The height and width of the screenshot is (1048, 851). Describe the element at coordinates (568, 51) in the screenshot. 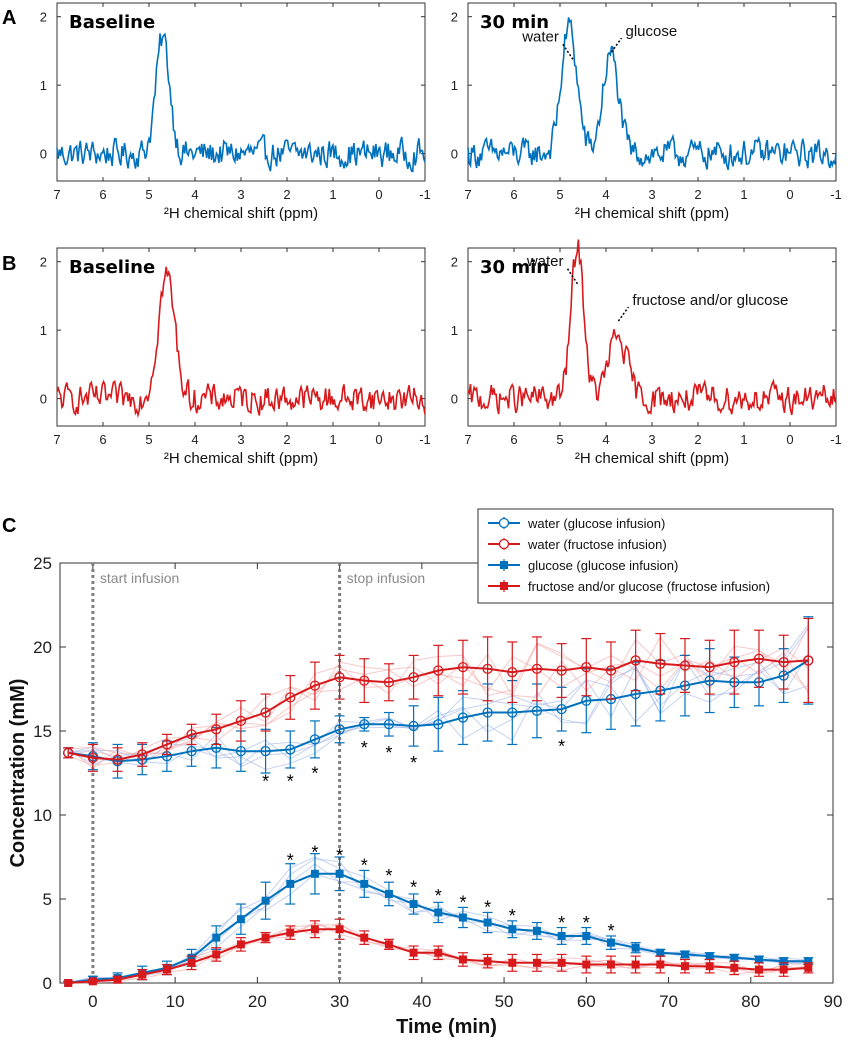

I see `annotation-leader` at that location.